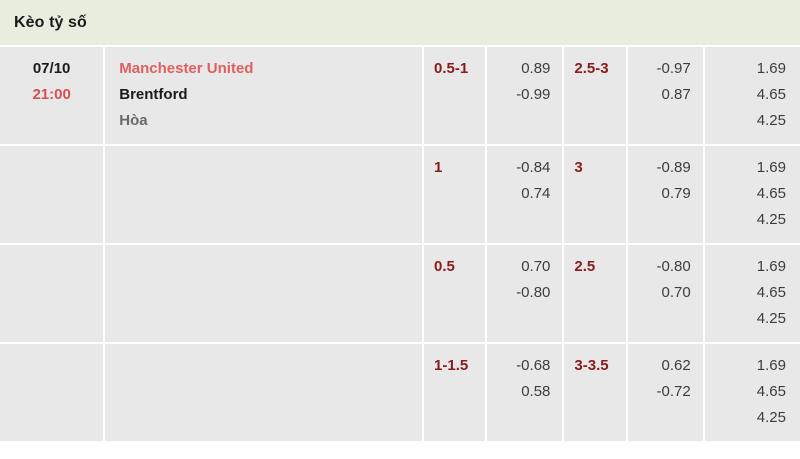  I want to click on odds-1-over: 0.89, so click(536, 68).